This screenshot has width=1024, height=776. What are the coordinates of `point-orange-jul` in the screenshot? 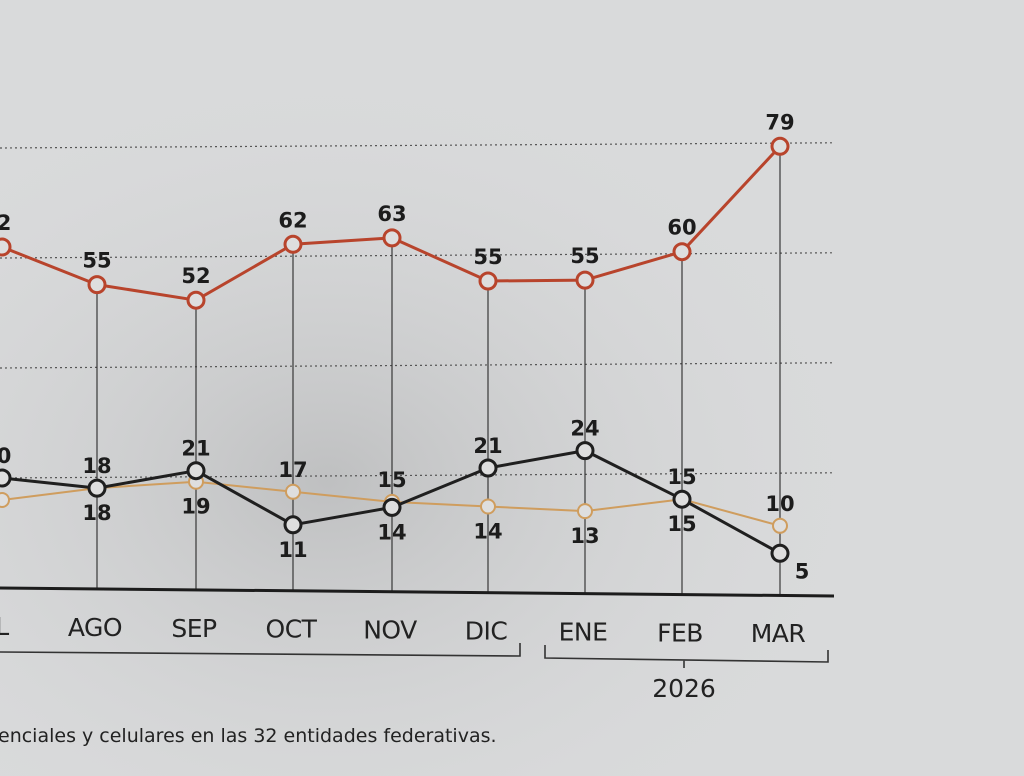 It's located at (5, 500).